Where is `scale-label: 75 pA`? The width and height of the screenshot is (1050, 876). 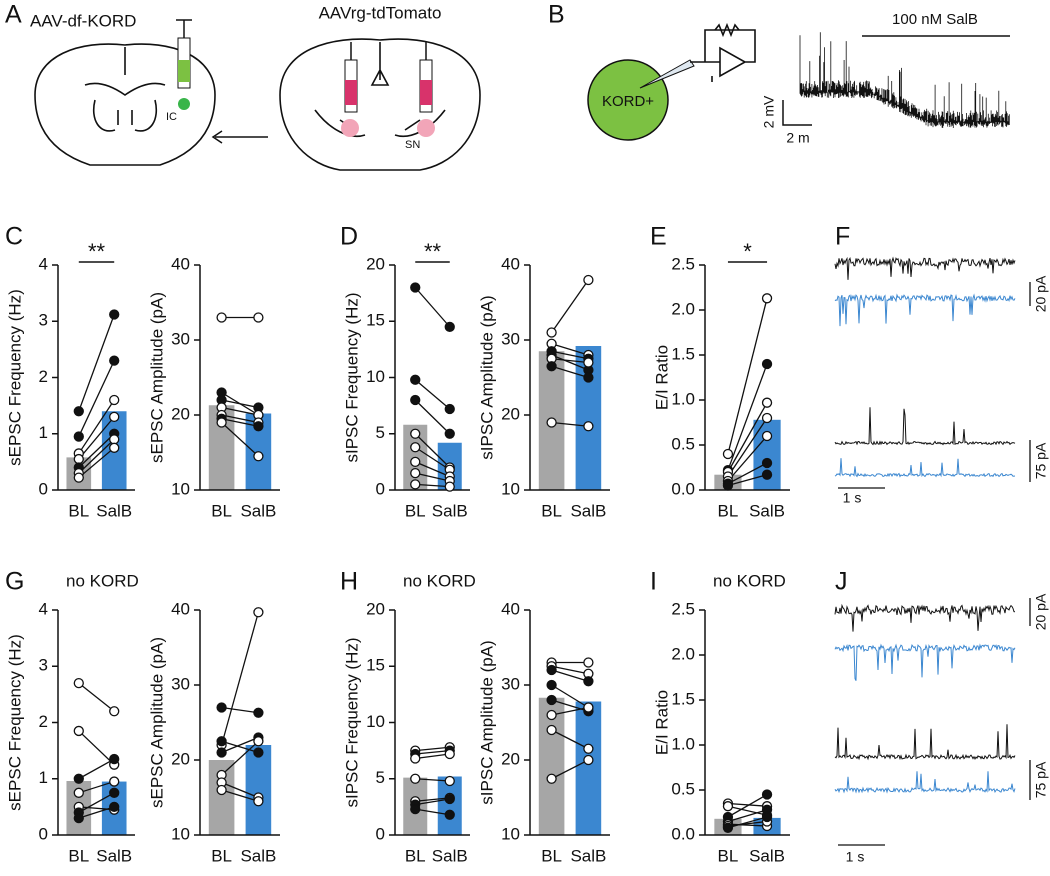 scale-label: 75 pA is located at coordinates (1041, 460).